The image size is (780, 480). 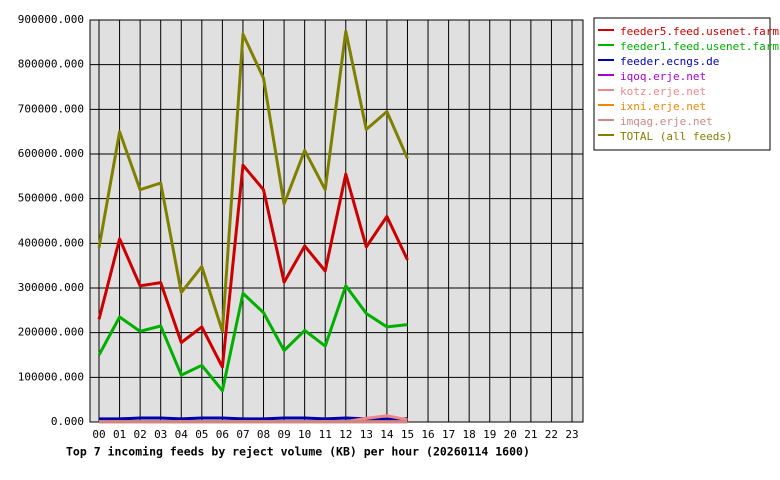 I want to click on x-tick-label: 03, so click(x=160, y=434).